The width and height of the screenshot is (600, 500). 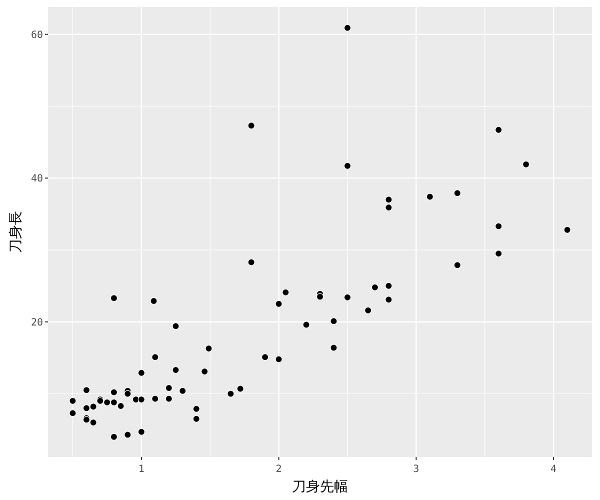 What do you see at coordinates (141, 469) in the screenshot?
I see `x-tick-label: 1` at bounding box center [141, 469].